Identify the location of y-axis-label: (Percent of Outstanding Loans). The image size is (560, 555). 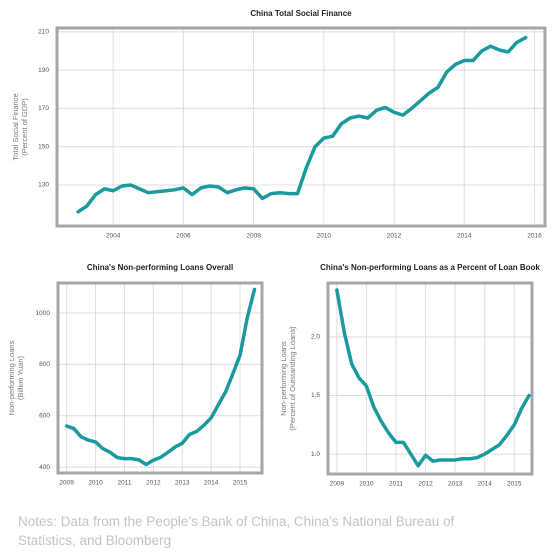
(292, 378).